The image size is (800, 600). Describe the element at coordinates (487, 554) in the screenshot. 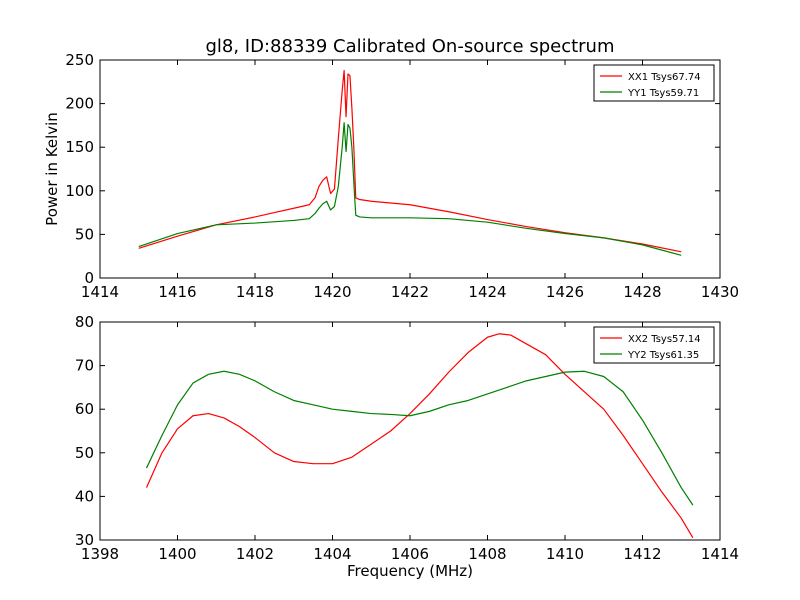

I see `x-tick-label: 1408` at that location.